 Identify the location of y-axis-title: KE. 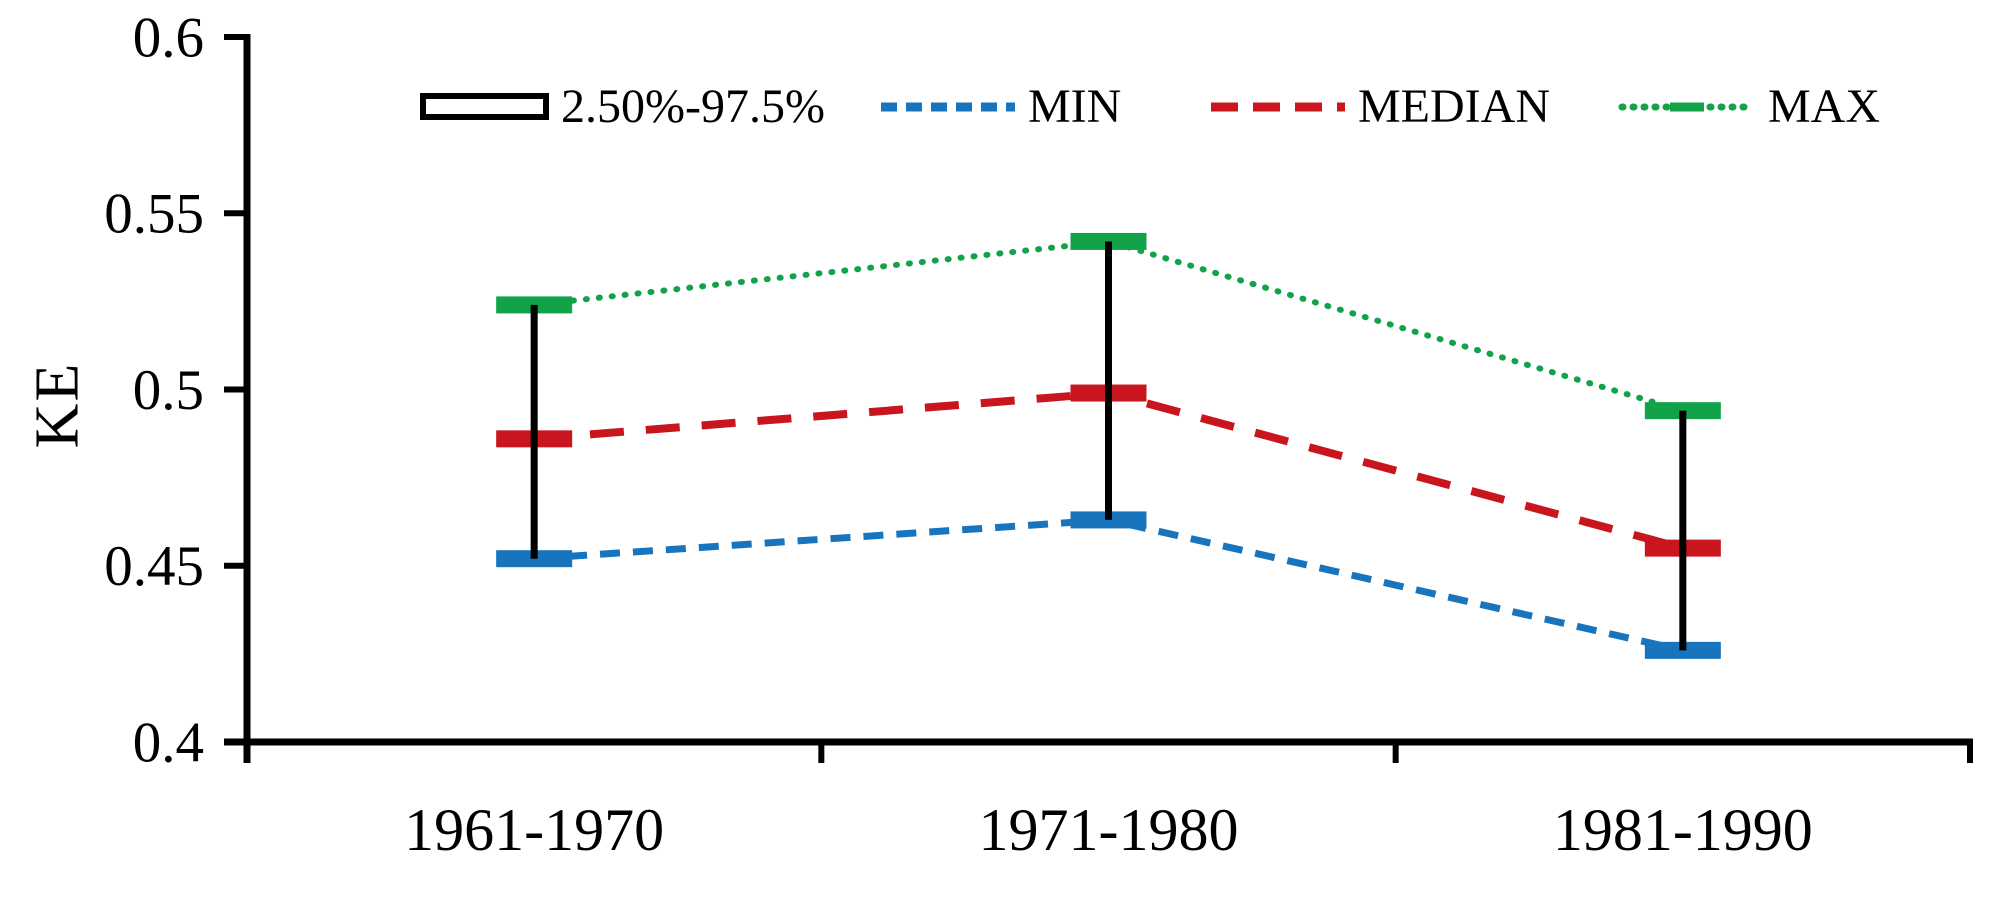
(57, 405).